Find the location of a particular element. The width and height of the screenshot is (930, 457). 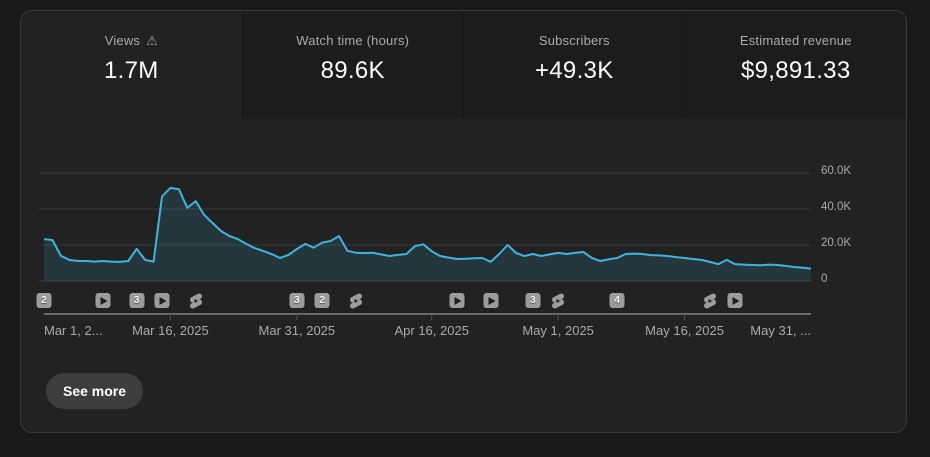

tab-estimated-revenue: Estimated revenue $9,891.33 is located at coordinates (795, 65).